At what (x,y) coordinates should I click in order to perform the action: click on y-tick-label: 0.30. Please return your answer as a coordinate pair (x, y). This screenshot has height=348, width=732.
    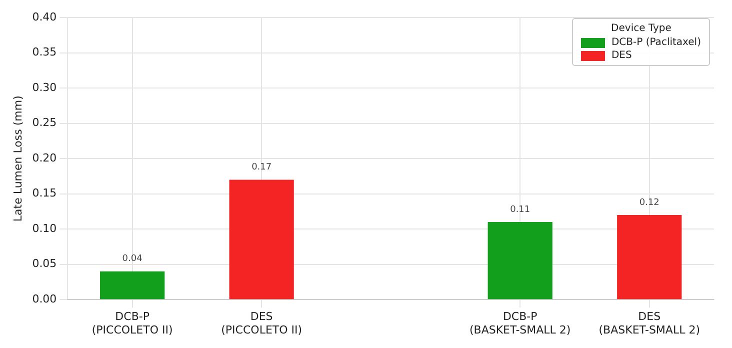
    Looking at the image, I should click on (44, 87).